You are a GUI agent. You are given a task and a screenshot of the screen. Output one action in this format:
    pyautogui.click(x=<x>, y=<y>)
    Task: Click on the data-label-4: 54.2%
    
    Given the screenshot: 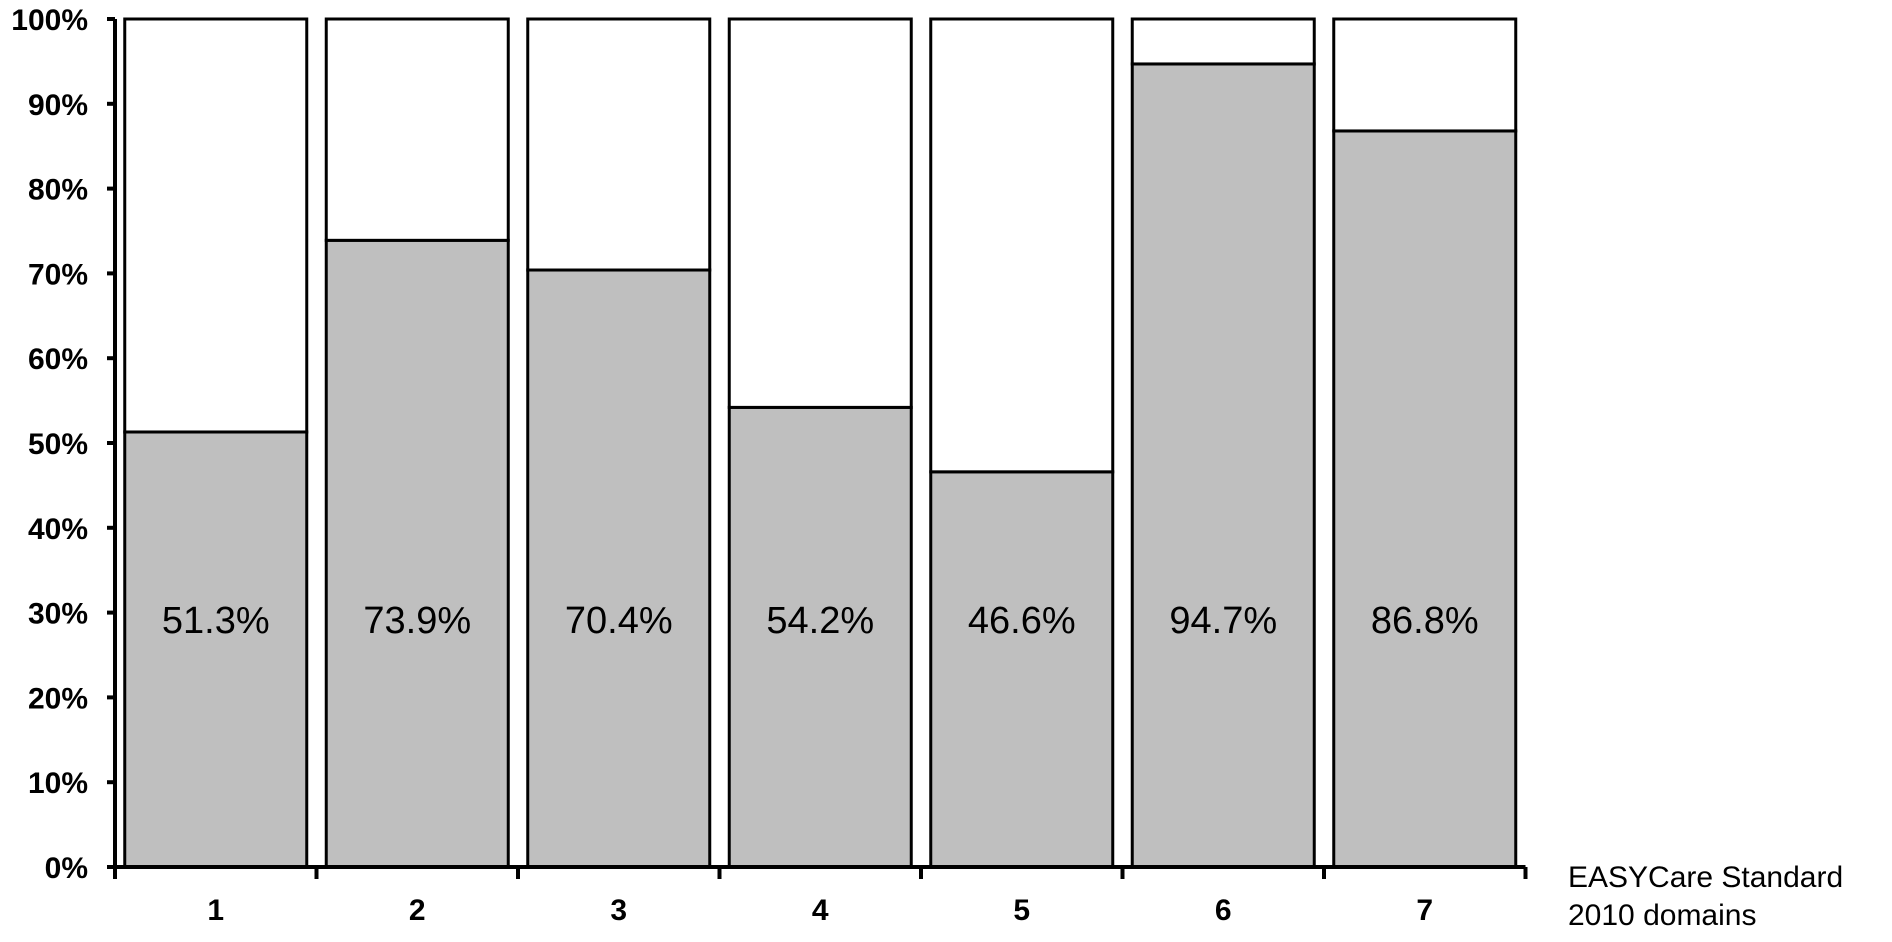 What is the action you would take?
    pyautogui.click(x=820, y=621)
    